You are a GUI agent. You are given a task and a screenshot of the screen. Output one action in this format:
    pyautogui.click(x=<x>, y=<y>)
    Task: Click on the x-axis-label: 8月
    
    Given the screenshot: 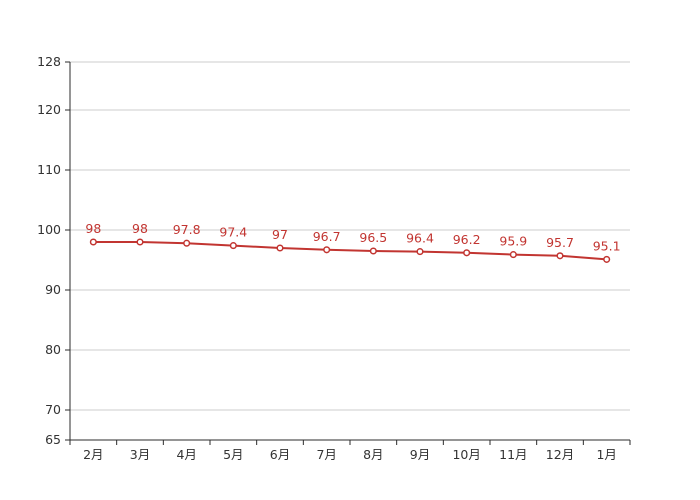 What is the action you would take?
    pyautogui.click(x=373, y=454)
    